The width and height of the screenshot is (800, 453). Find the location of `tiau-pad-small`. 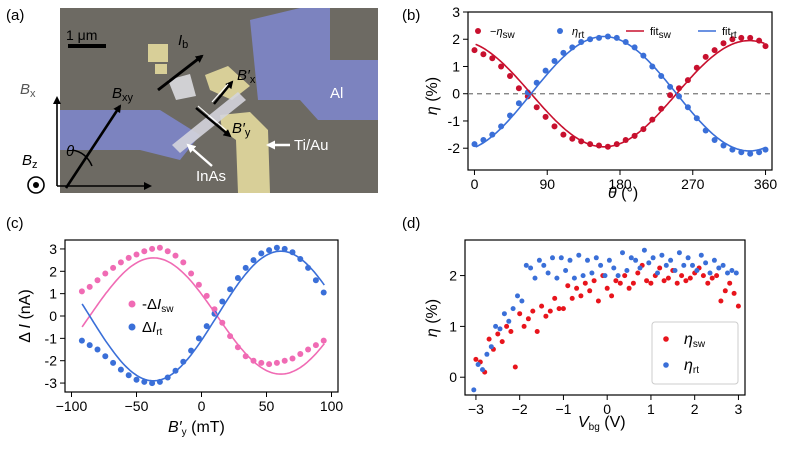

tiau-pad-small is located at coordinates (158, 53).